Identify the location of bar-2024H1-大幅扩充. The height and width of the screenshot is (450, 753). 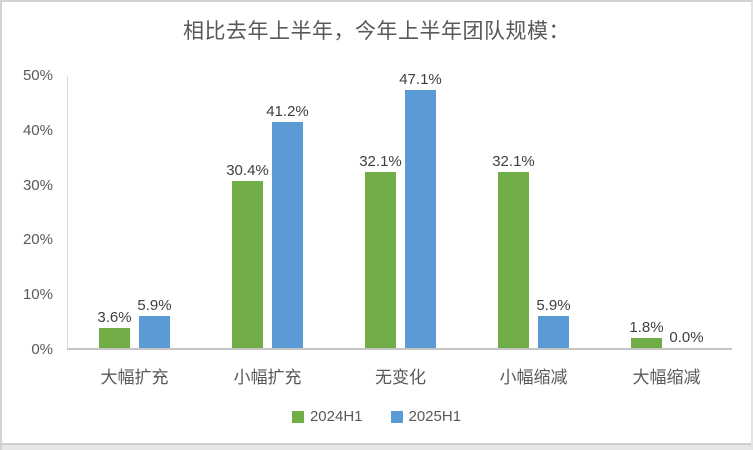
(114, 338).